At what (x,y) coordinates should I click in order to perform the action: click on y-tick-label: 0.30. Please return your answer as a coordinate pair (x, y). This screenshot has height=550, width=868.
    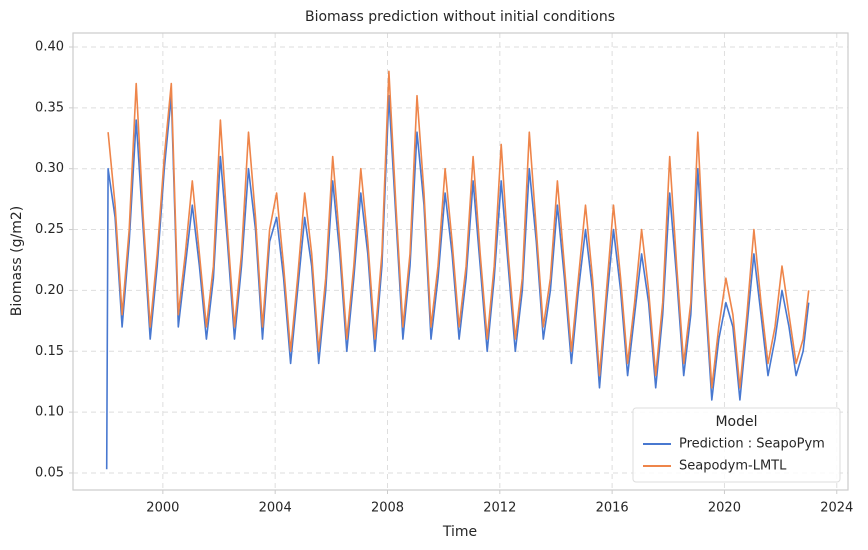
    Looking at the image, I should click on (49, 168).